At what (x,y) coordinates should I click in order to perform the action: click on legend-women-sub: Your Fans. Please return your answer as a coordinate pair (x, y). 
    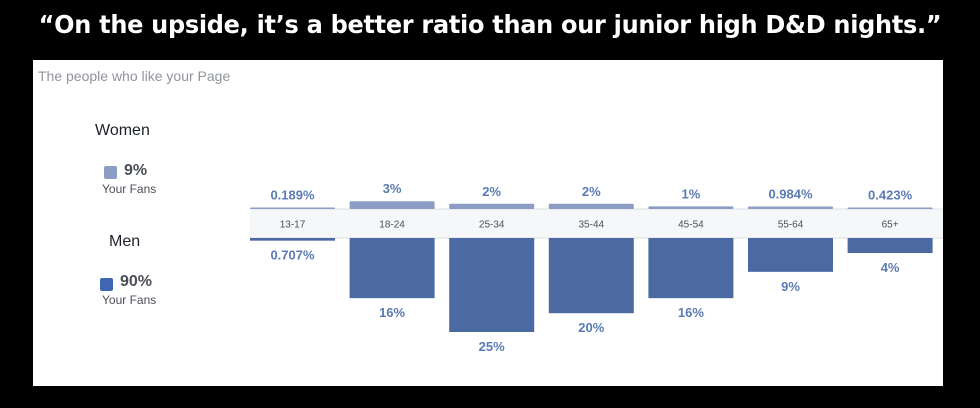
    Looking at the image, I should click on (129, 189).